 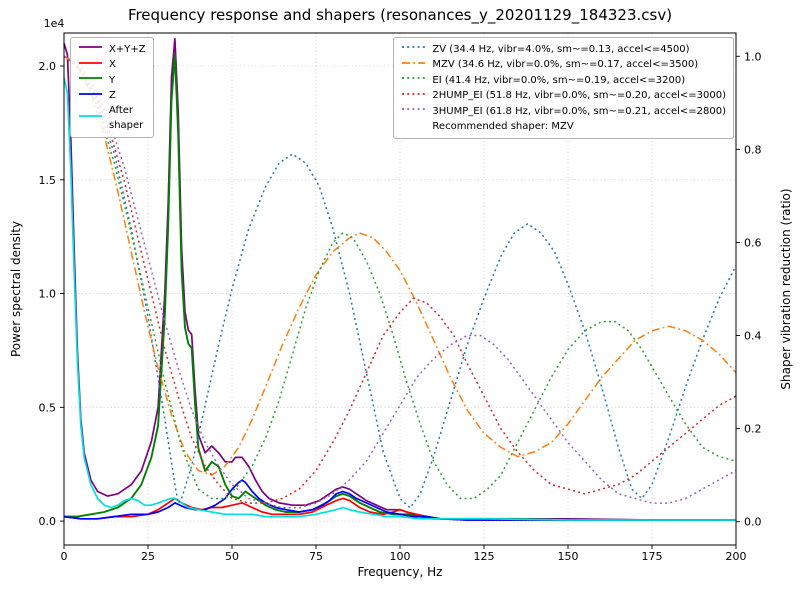 What do you see at coordinates (753, 522) in the screenshot?
I see `y-right-tick-label: 0.0` at bounding box center [753, 522].